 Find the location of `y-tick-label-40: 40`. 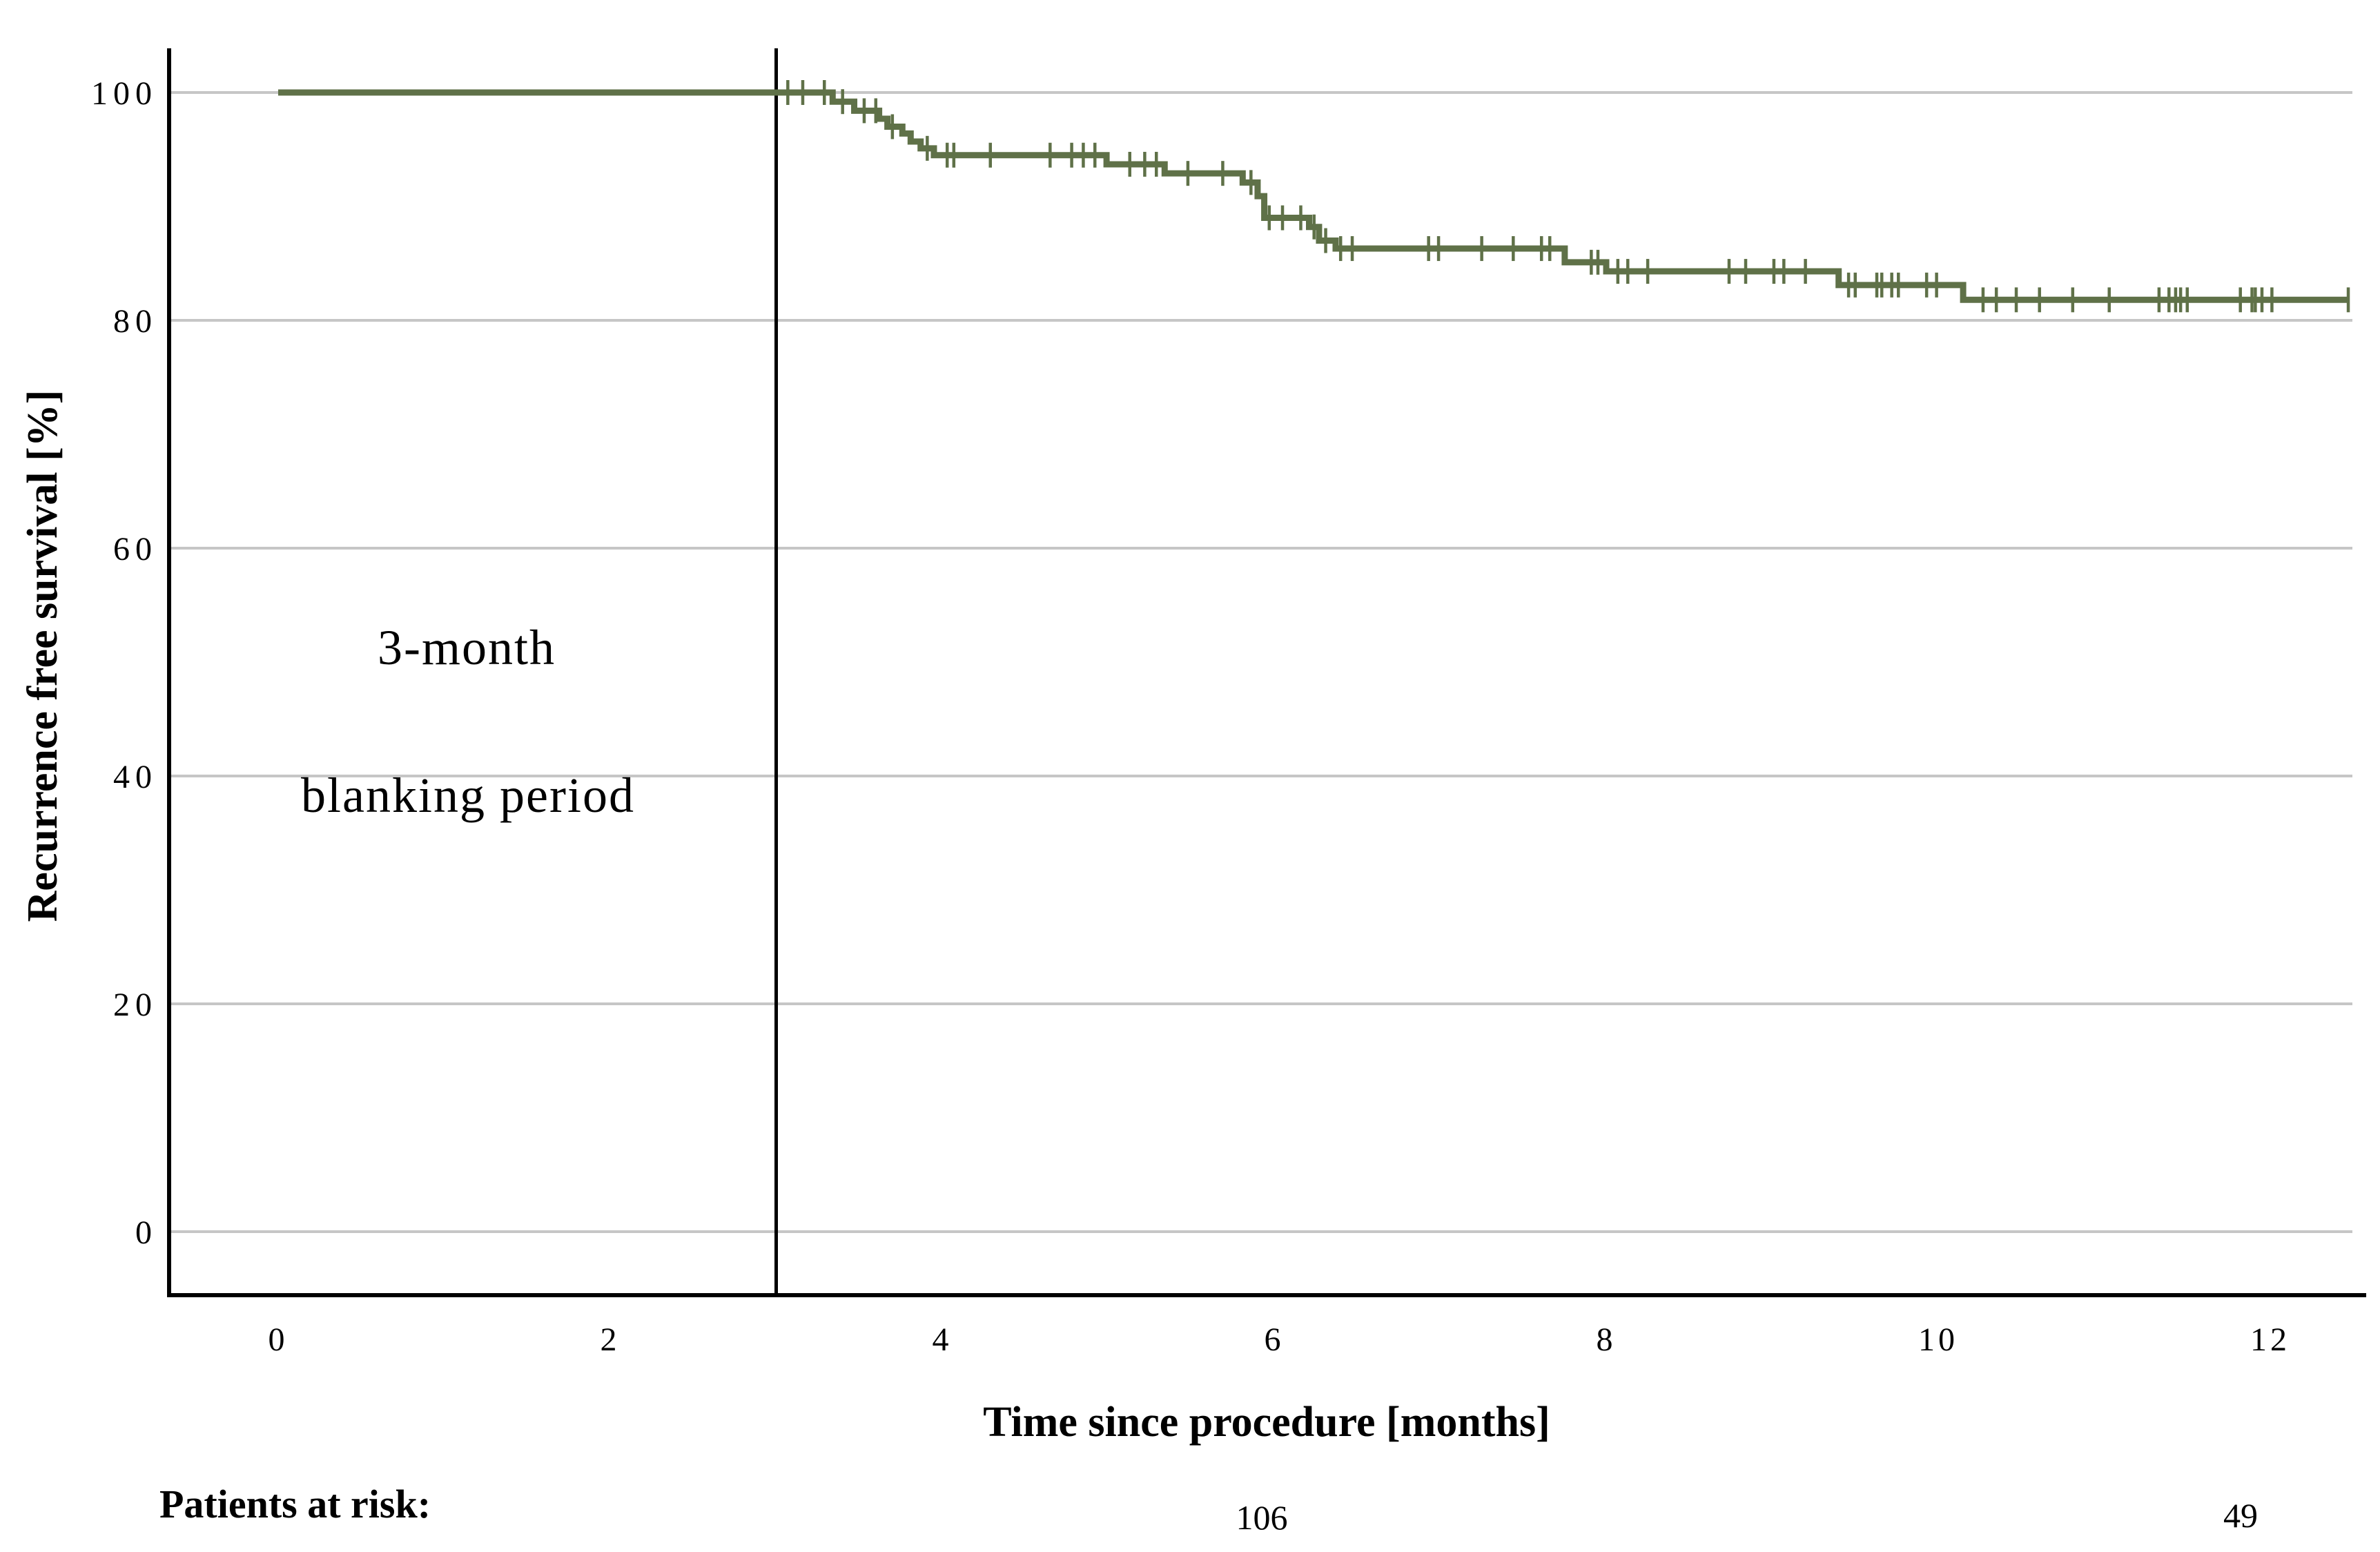

y-tick-label-40: 40 is located at coordinates (135, 777).